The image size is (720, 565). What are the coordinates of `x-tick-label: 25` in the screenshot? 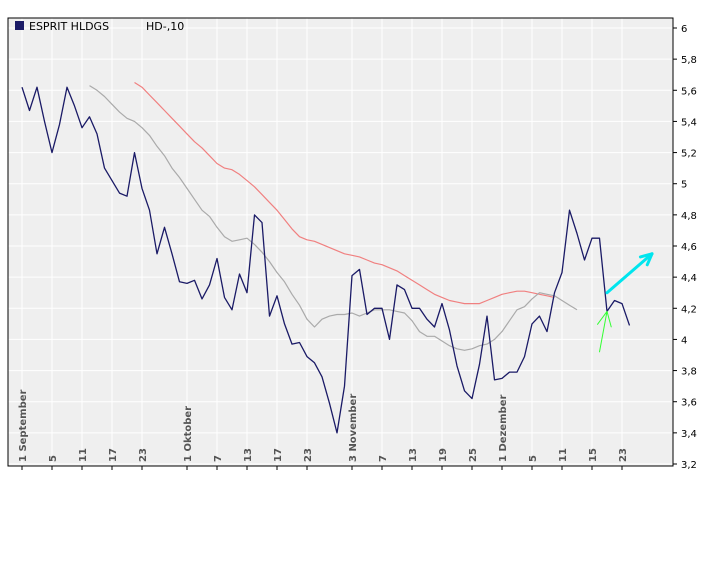 It's located at (473, 455).